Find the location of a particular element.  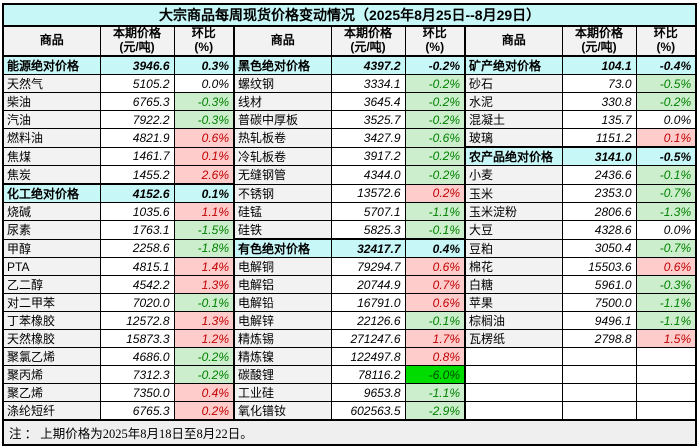

table-row: 烧碱 1035.6 1.1% 硅锰 5707.1 -1.1% 玉米淀粉 2806.6 -1.3% is located at coordinates (349, 211).